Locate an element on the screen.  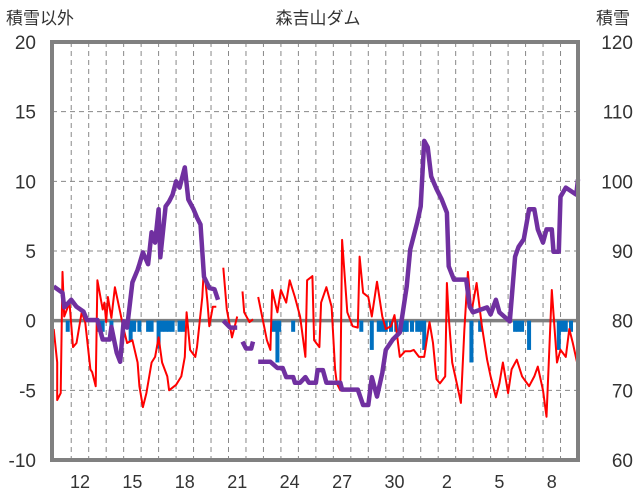
y-tick-right: 70 is located at coordinates (622, 391).